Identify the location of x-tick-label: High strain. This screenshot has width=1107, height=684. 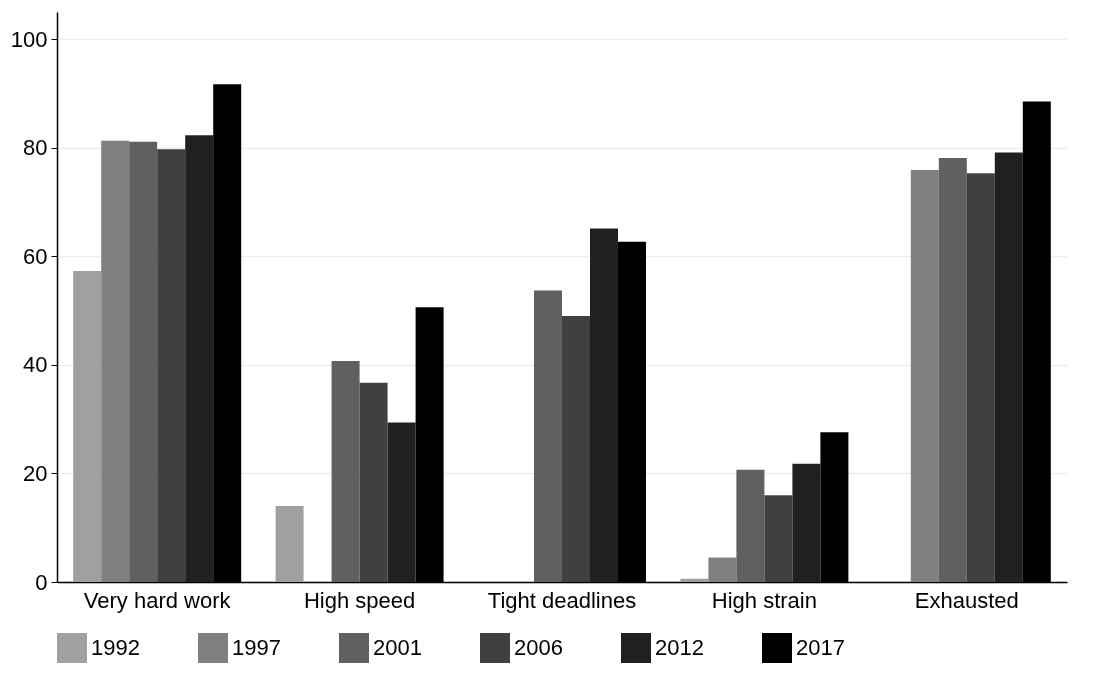
(764, 600).